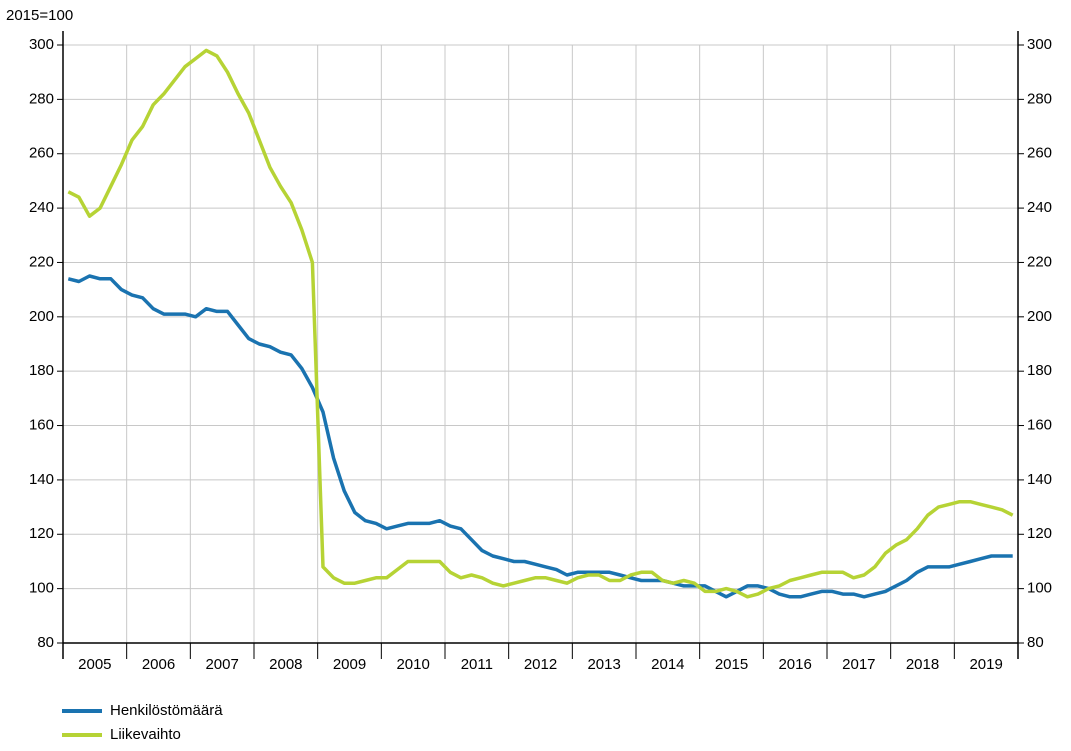 The image size is (1071, 751). I want to click on y-tick-label: 300, so click(41, 44).